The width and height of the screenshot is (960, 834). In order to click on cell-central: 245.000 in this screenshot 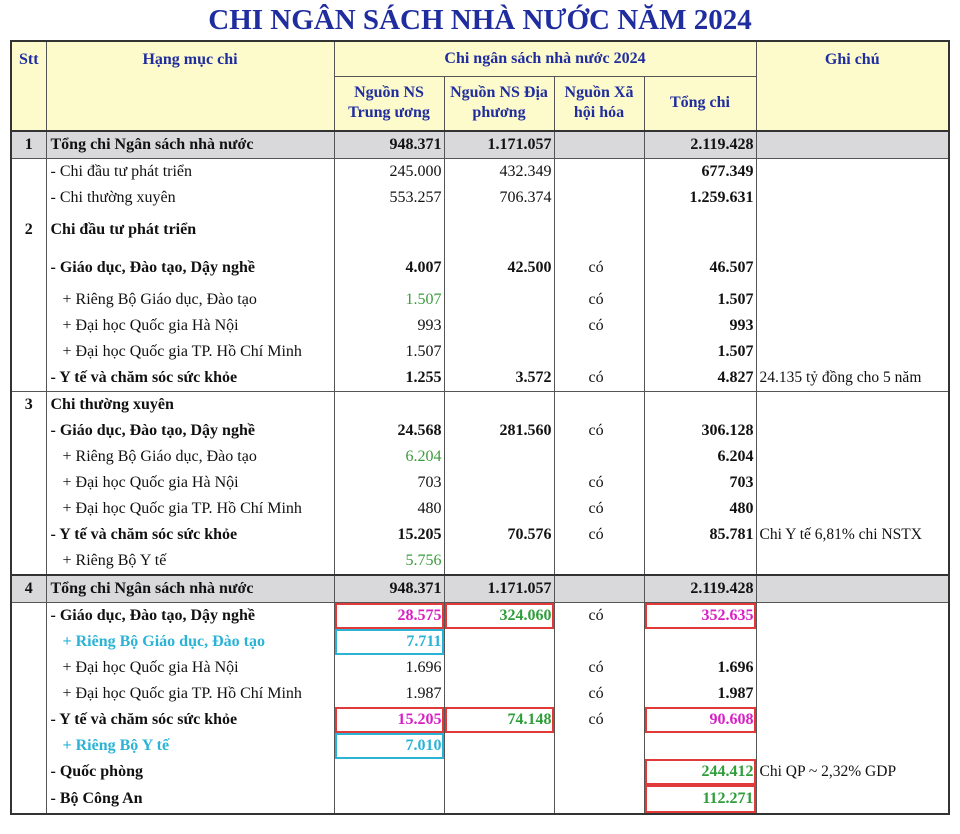, I will do `click(389, 171)`.